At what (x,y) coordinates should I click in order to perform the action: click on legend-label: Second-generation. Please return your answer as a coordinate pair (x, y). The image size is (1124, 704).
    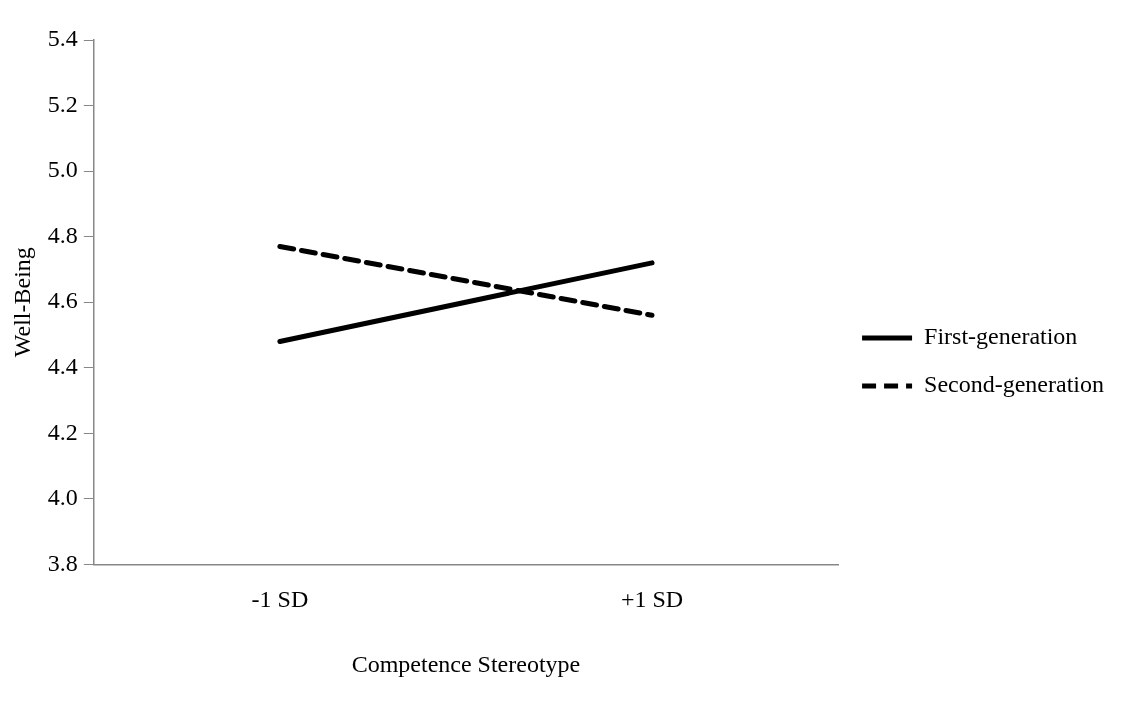
    Looking at the image, I should click on (1014, 384).